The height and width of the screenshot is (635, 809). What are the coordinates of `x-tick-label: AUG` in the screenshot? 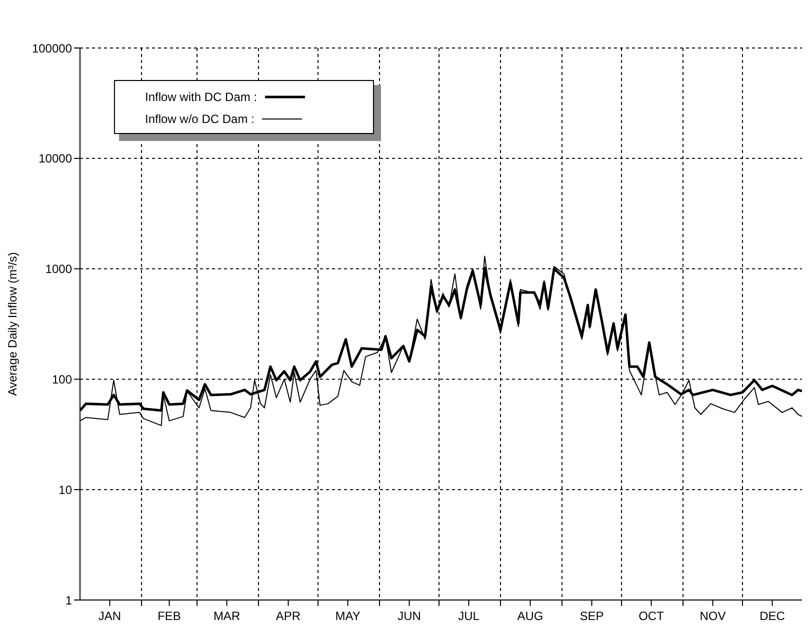 It's located at (530, 616).